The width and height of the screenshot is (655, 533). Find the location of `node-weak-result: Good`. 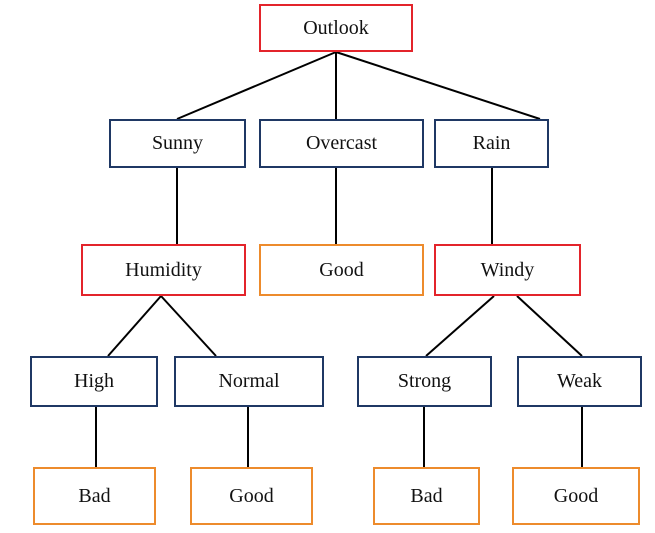

node-weak-result: Good is located at coordinates (576, 496).